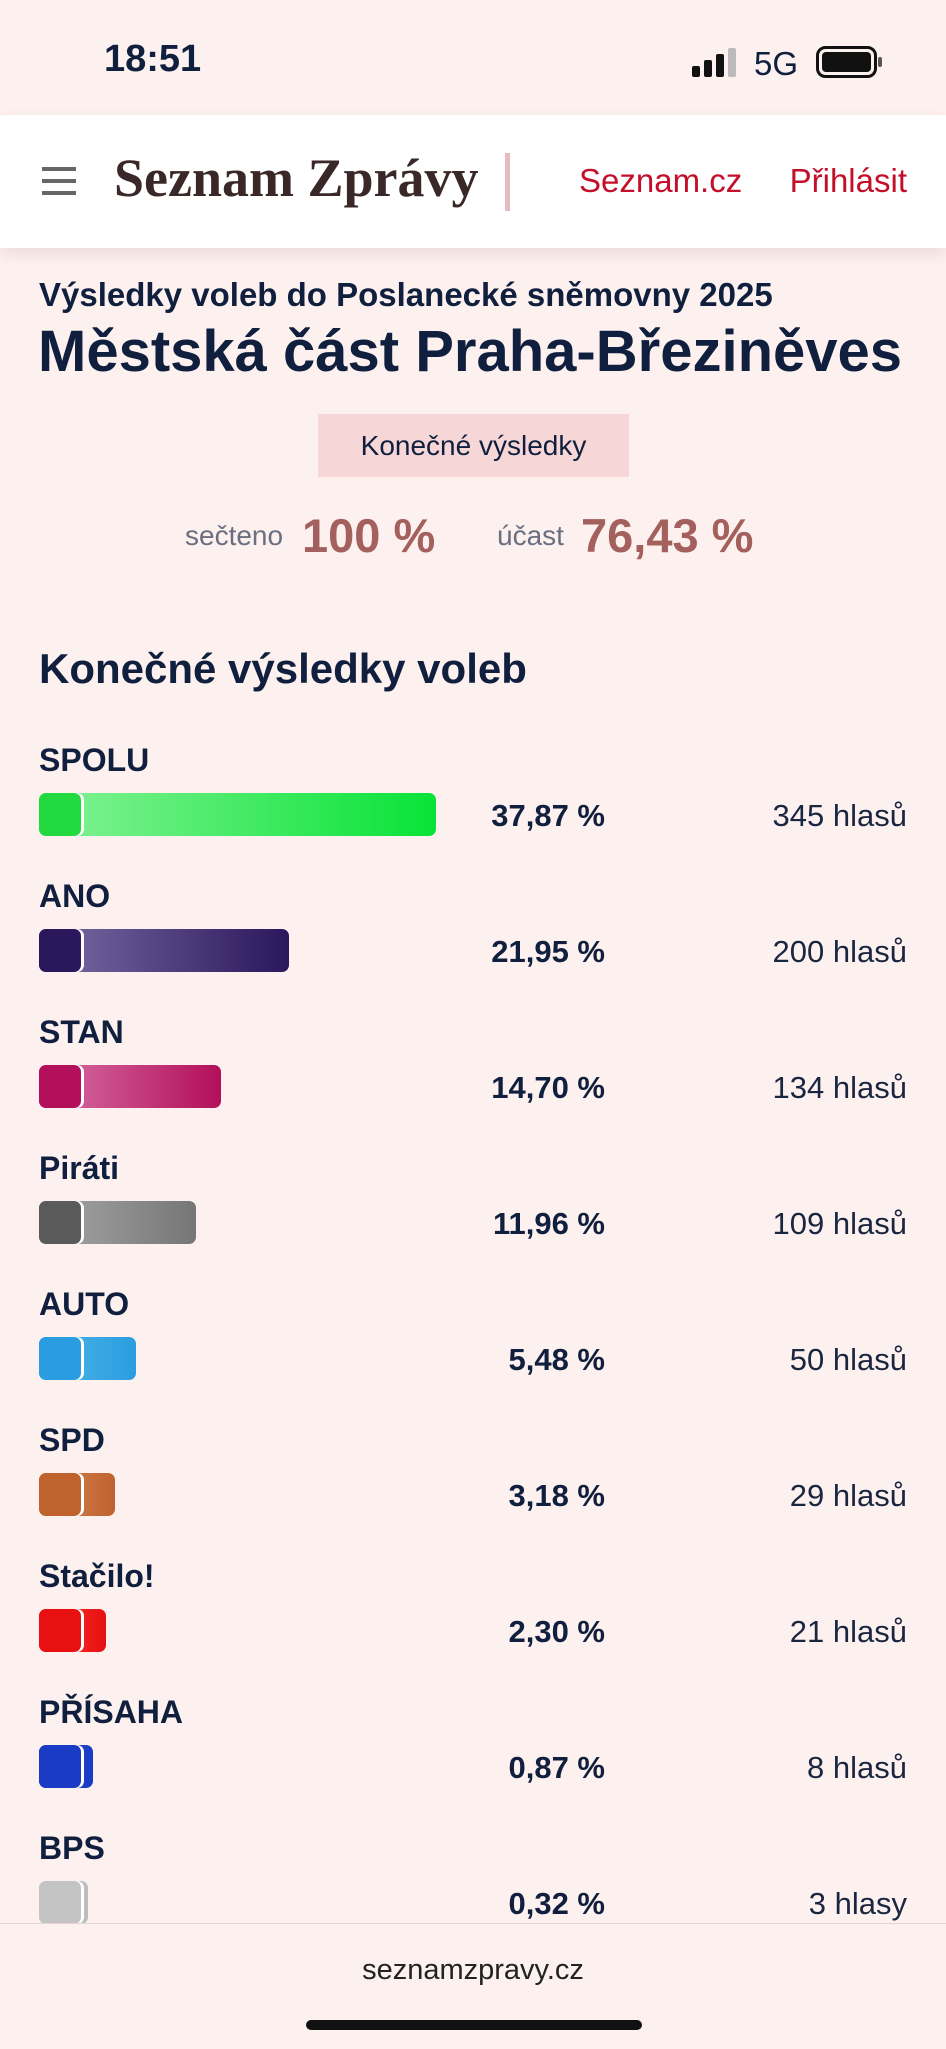  Describe the element at coordinates (97, 1576) in the screenshot. I see `party-name: Stačilo!` at that location.